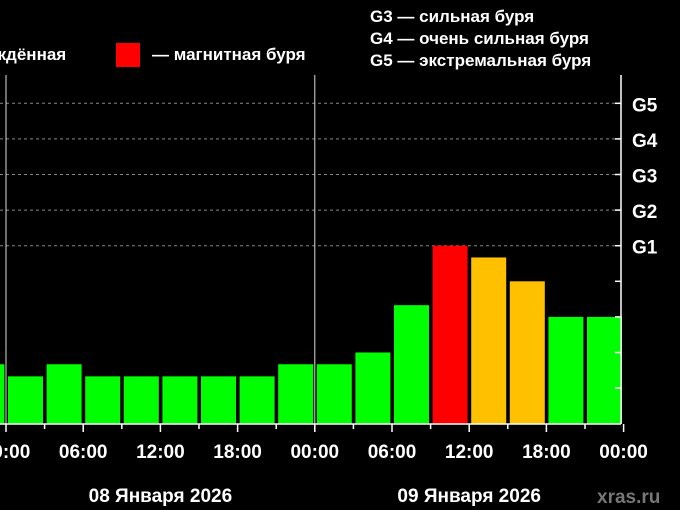  Describe the element at coordinates (480, 60) in the screenshot. I see `legend-scale-g5: G5 — экстремальная буря` at that location.